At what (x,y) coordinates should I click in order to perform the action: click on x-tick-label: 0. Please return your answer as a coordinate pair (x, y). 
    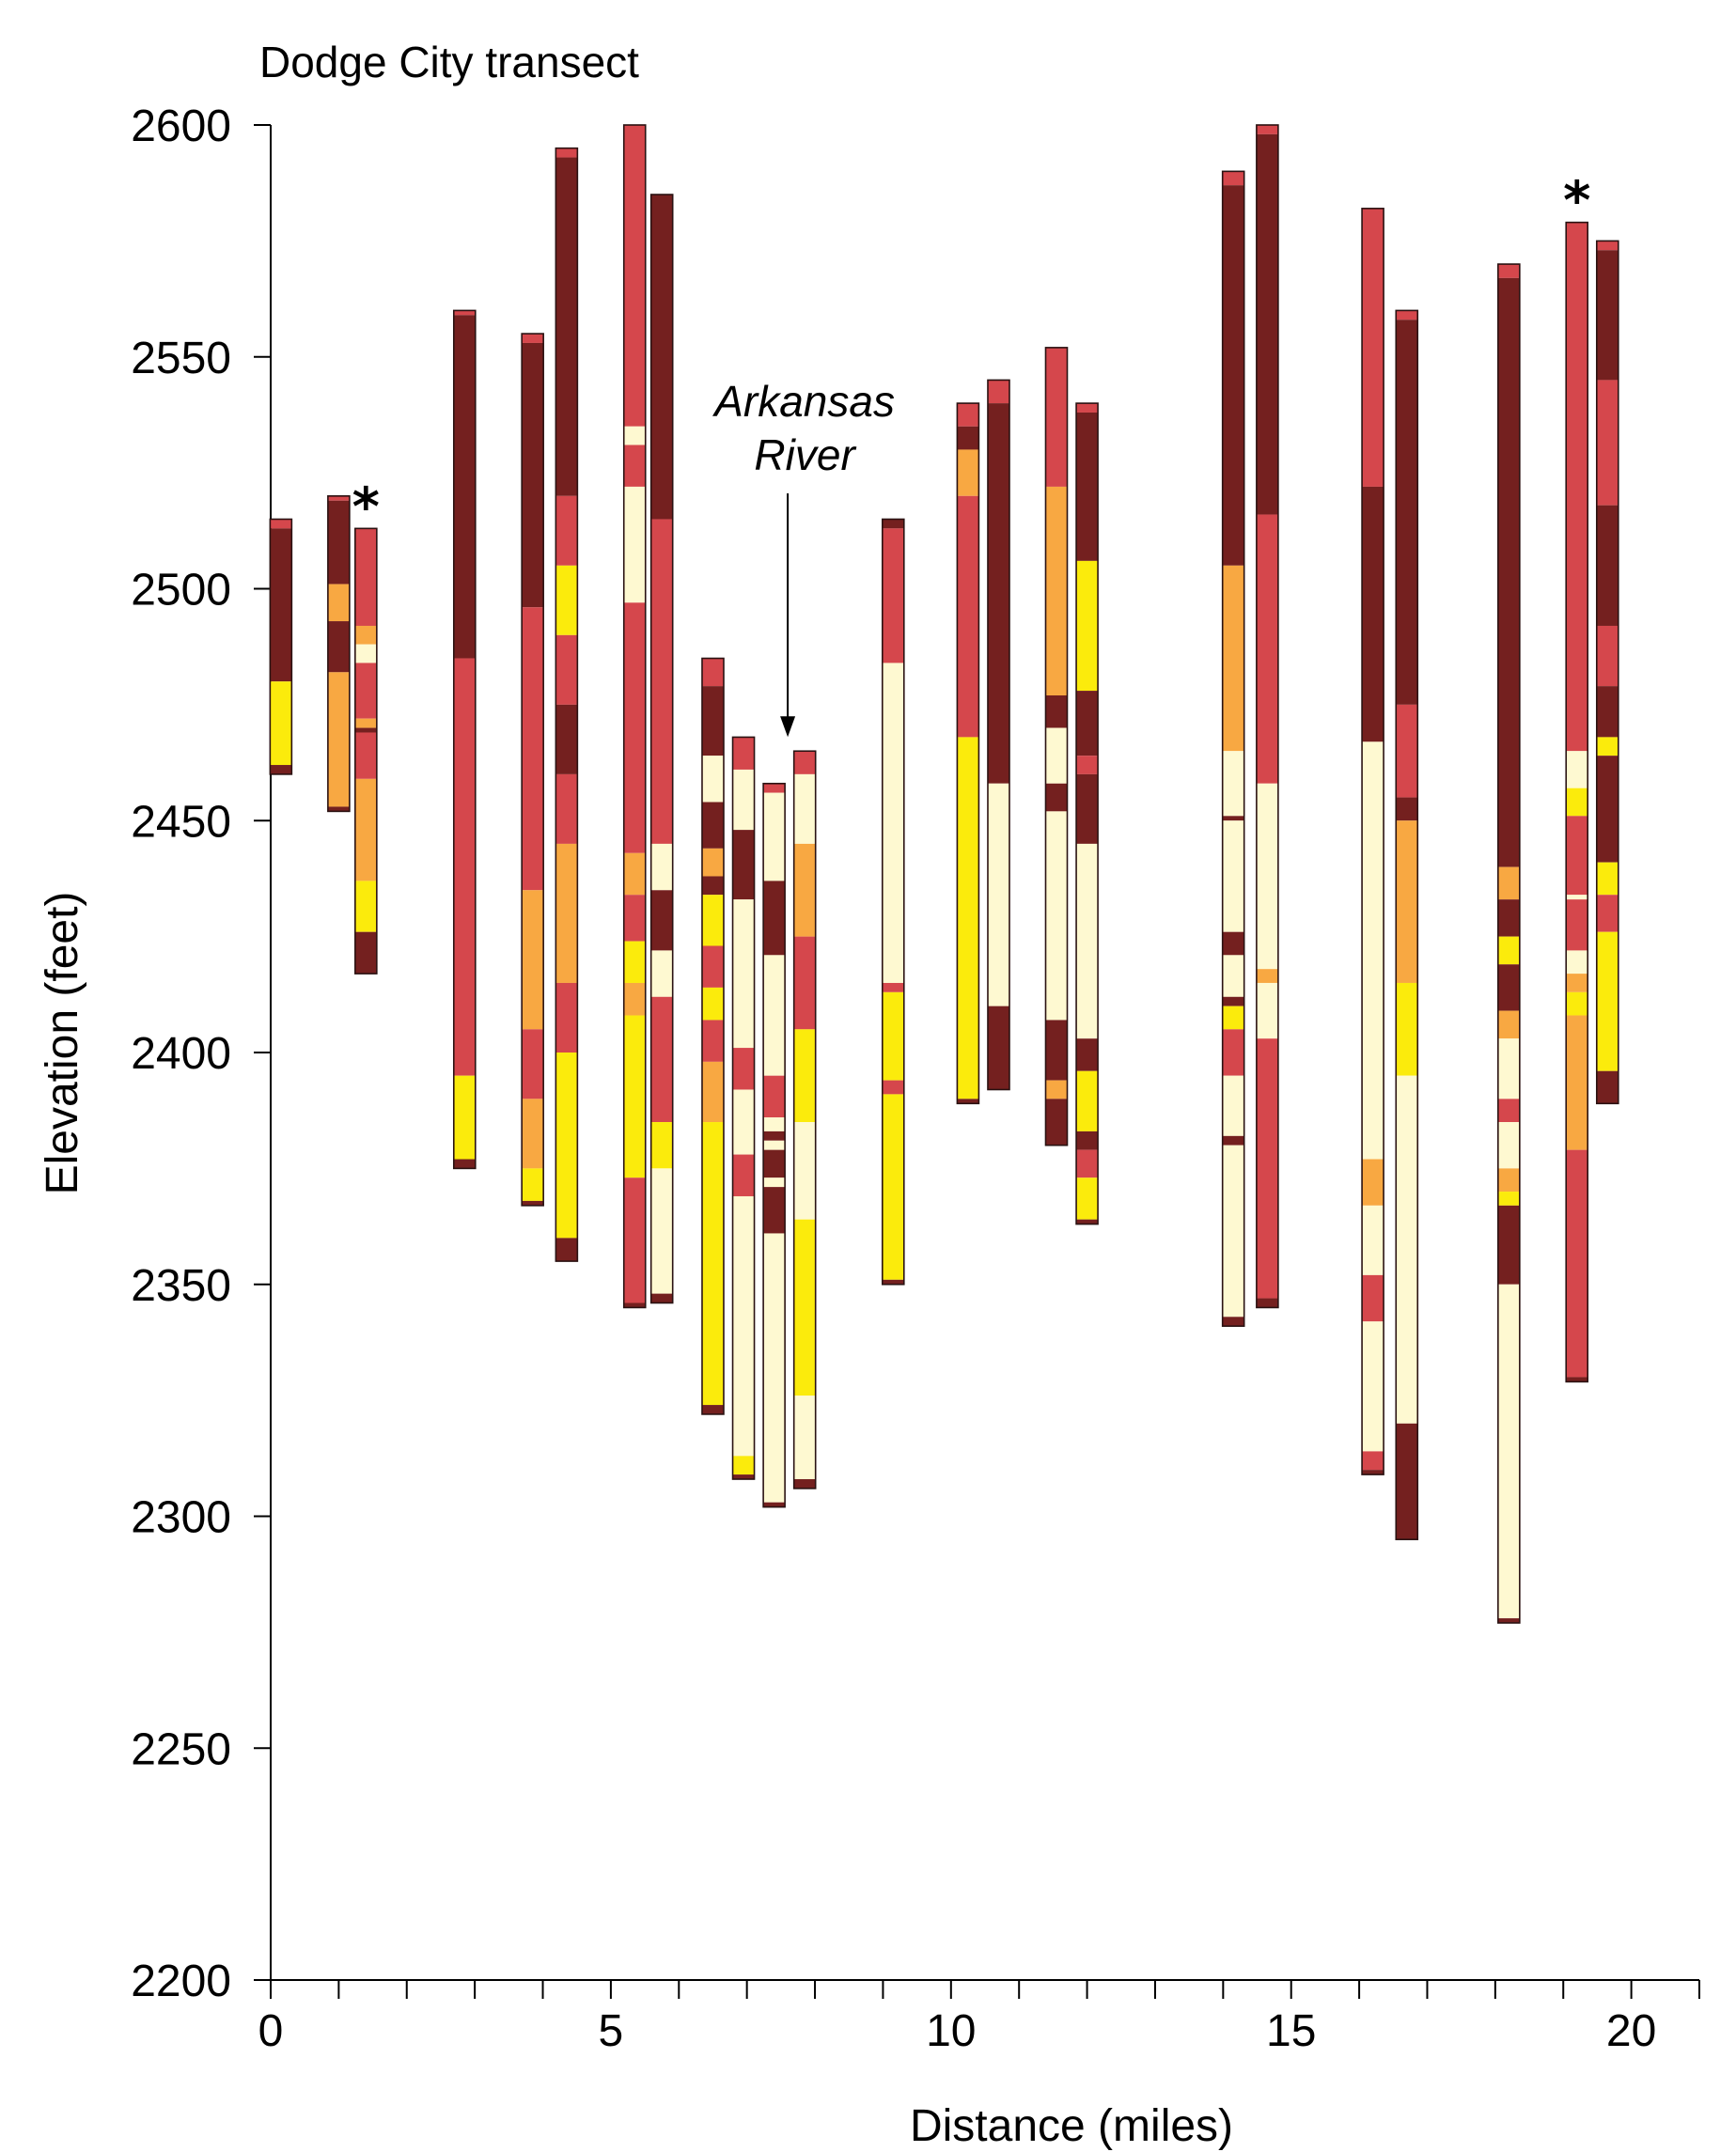
    Looking at the image, I should click on (271, 2031).